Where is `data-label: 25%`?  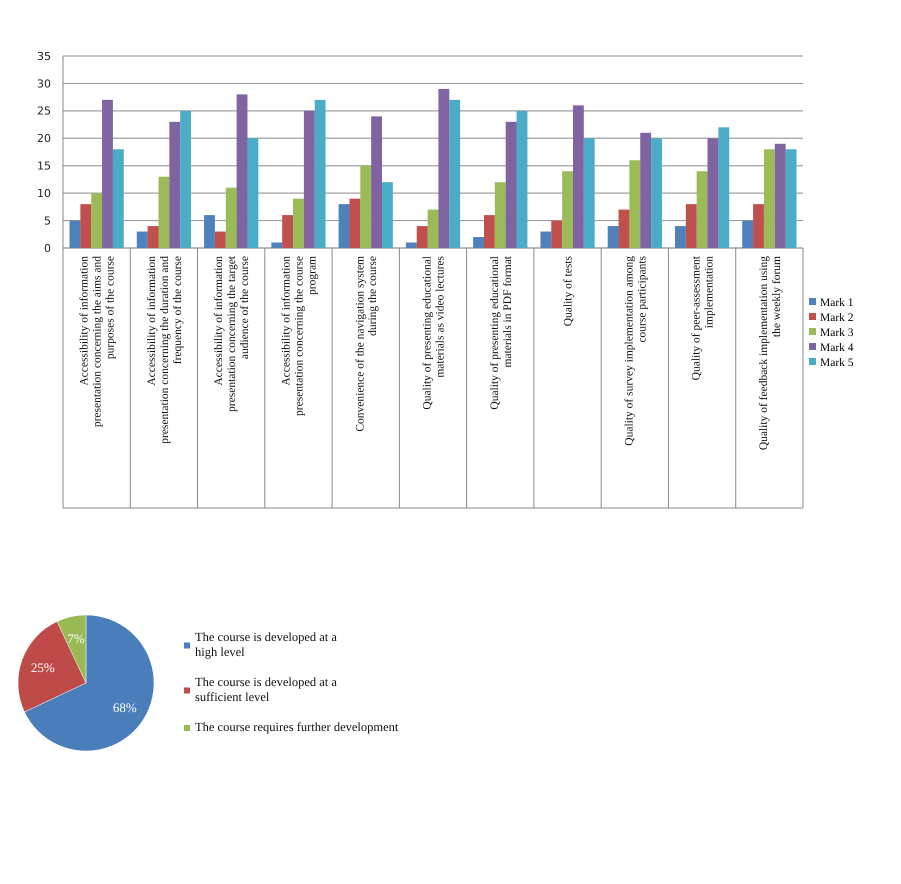
data-label: 25% is located at coordinates (42, 667).